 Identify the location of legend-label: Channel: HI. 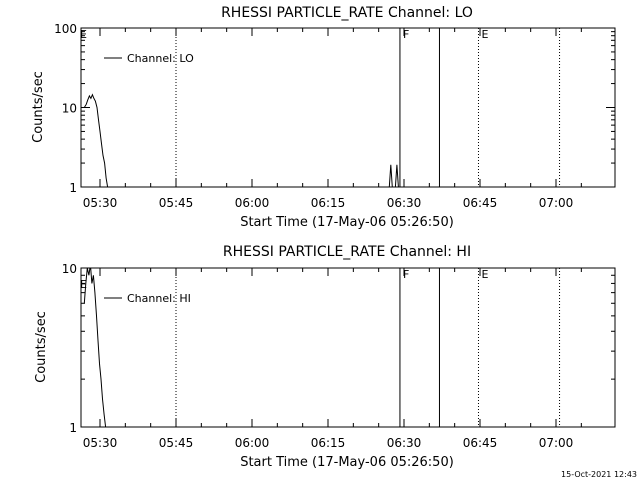
(159, 298).